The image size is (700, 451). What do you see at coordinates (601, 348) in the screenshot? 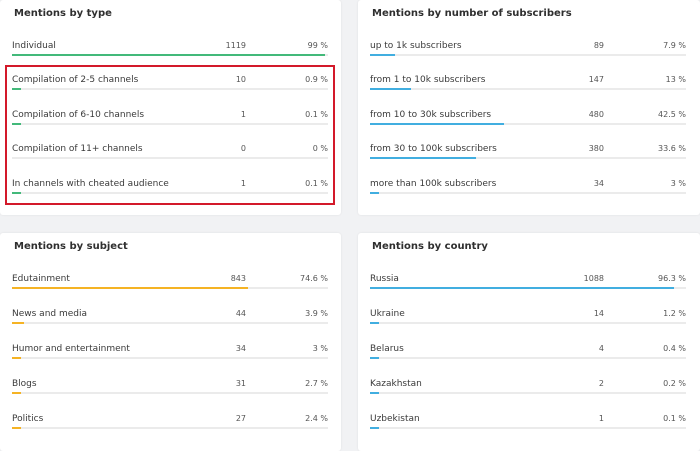
I see `row-count: 4` at bounding box center [601, 348].